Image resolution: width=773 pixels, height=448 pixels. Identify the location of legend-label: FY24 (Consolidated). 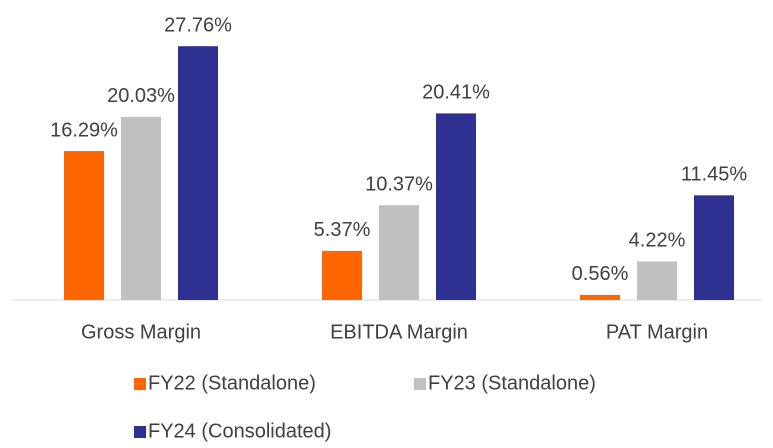
(239, 431).